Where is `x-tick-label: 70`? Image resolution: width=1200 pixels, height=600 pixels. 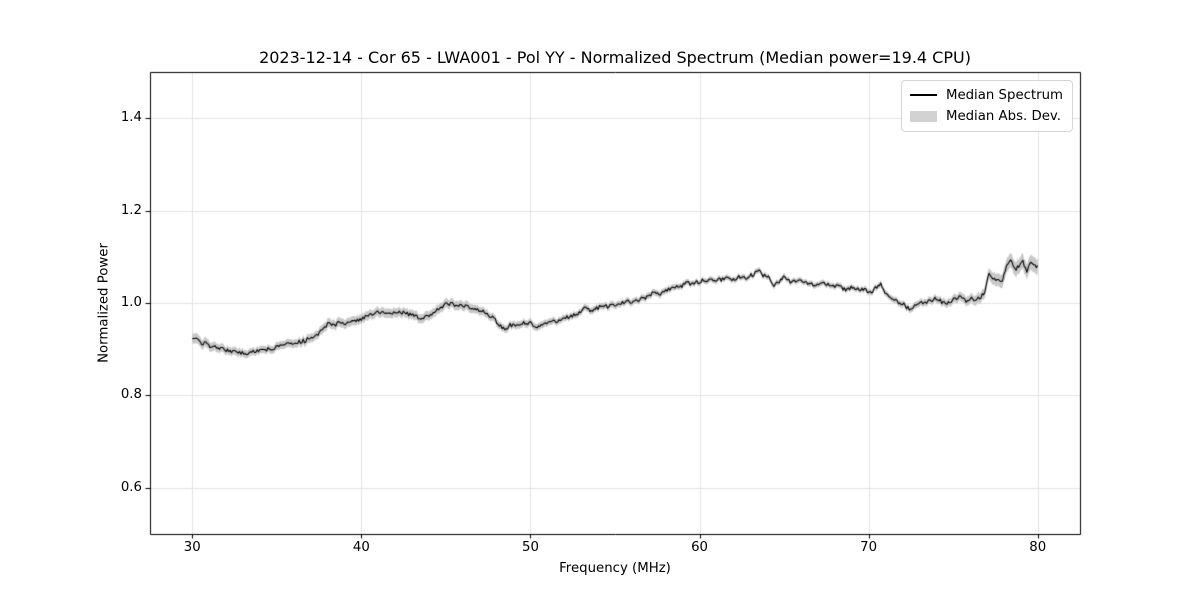
x-tick-label: 70 is located at coordinates (869, 547).